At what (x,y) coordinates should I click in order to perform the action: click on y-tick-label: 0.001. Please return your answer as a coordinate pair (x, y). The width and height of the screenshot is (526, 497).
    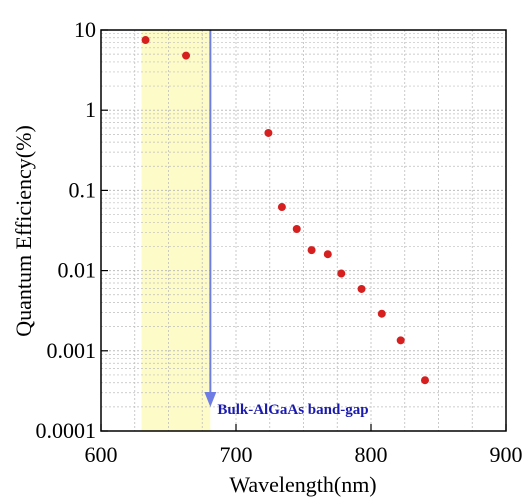
    Looking at the image, I should click on (72, 350).